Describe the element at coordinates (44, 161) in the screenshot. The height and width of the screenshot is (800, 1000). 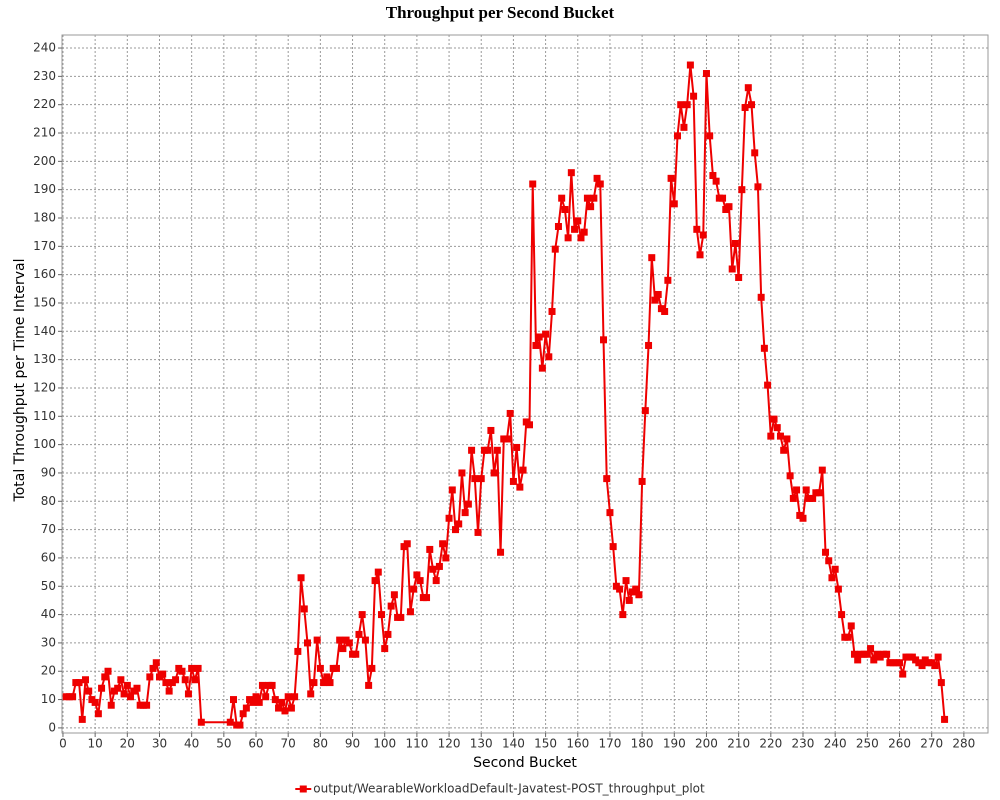
I see `y-tick-label: 200` at that location.